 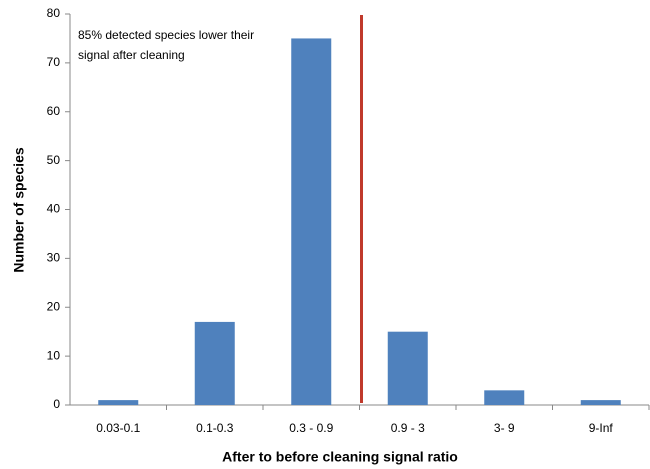 What do you see at coordinates (54, 306) in the screenshot?
I see `y-tick-label: 20` at bounding box center [54, 306].